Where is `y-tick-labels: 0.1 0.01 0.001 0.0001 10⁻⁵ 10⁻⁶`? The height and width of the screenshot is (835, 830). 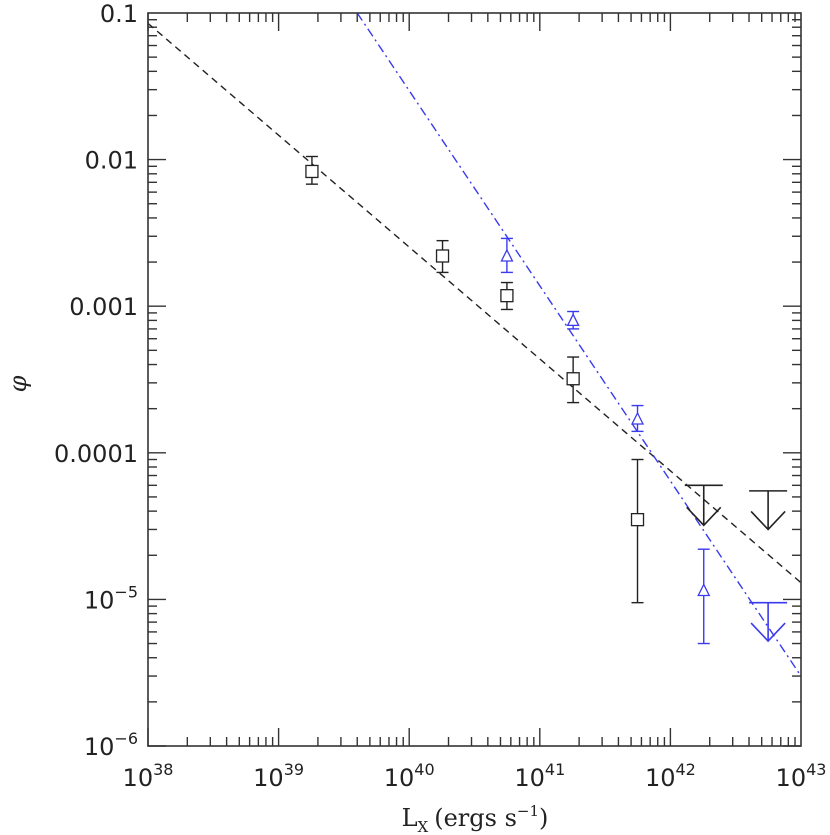
y-tick-labels: 0.1 0.01 0.001 0.0001 10⁻⁵ 10⁻⁶ is located at coordinates (96, 380).